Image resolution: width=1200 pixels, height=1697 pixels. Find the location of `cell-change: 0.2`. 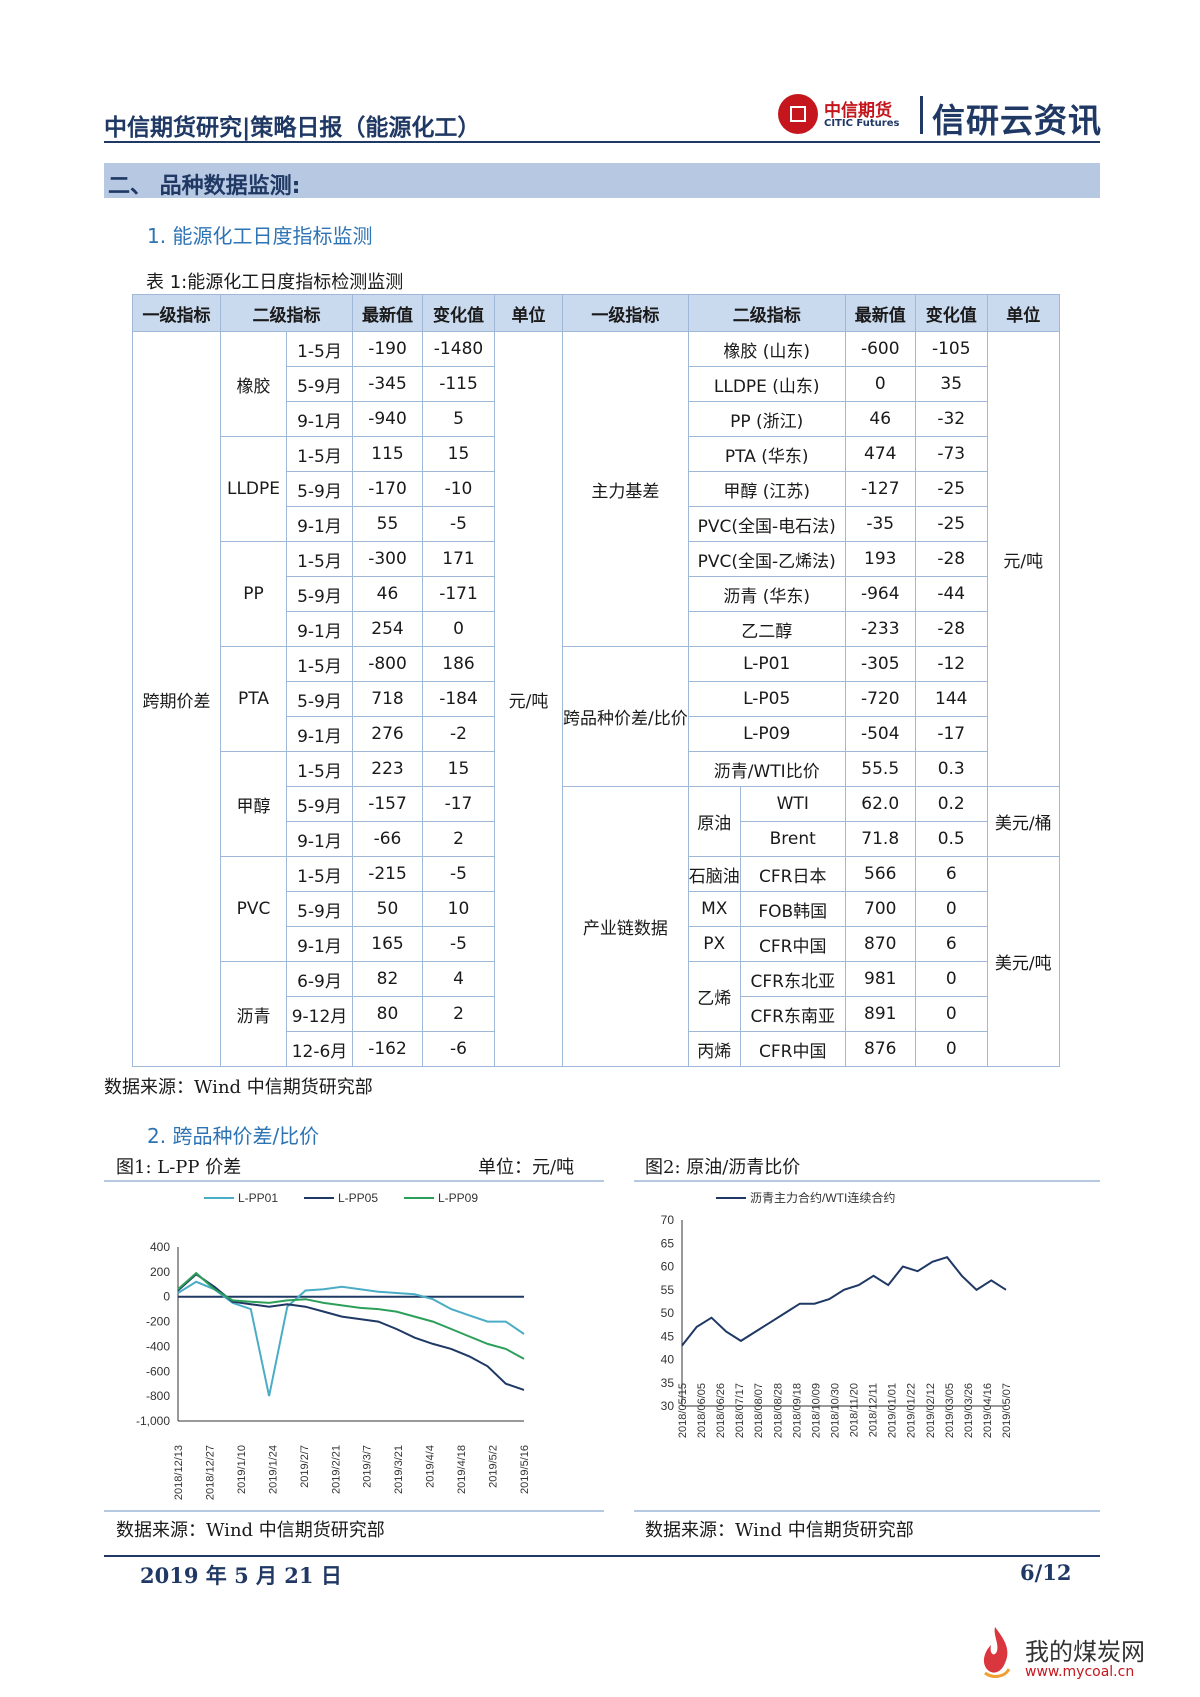

cell-change: 0.2 is located at coordinates (951, 804).